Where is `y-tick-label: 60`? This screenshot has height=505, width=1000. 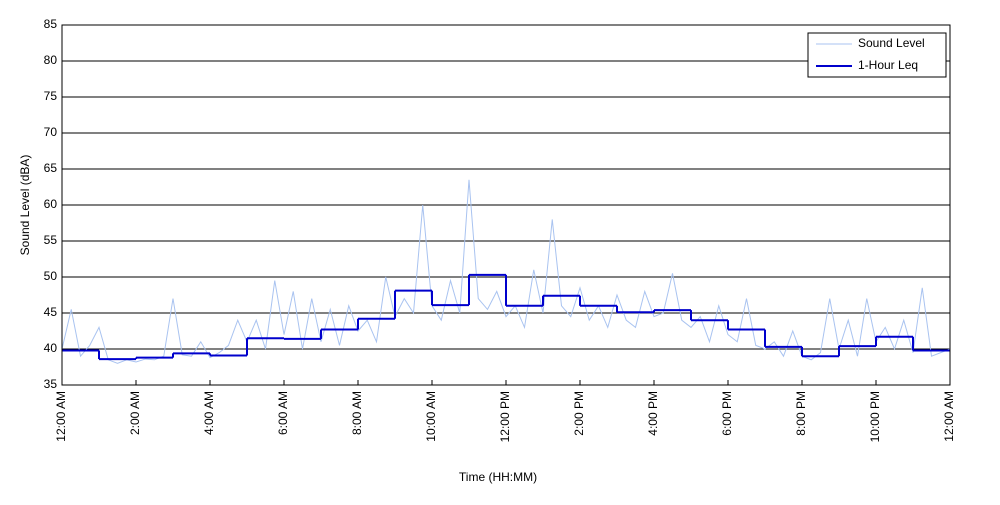 y-tick-label: 60 is located at coordinates (51, 204).